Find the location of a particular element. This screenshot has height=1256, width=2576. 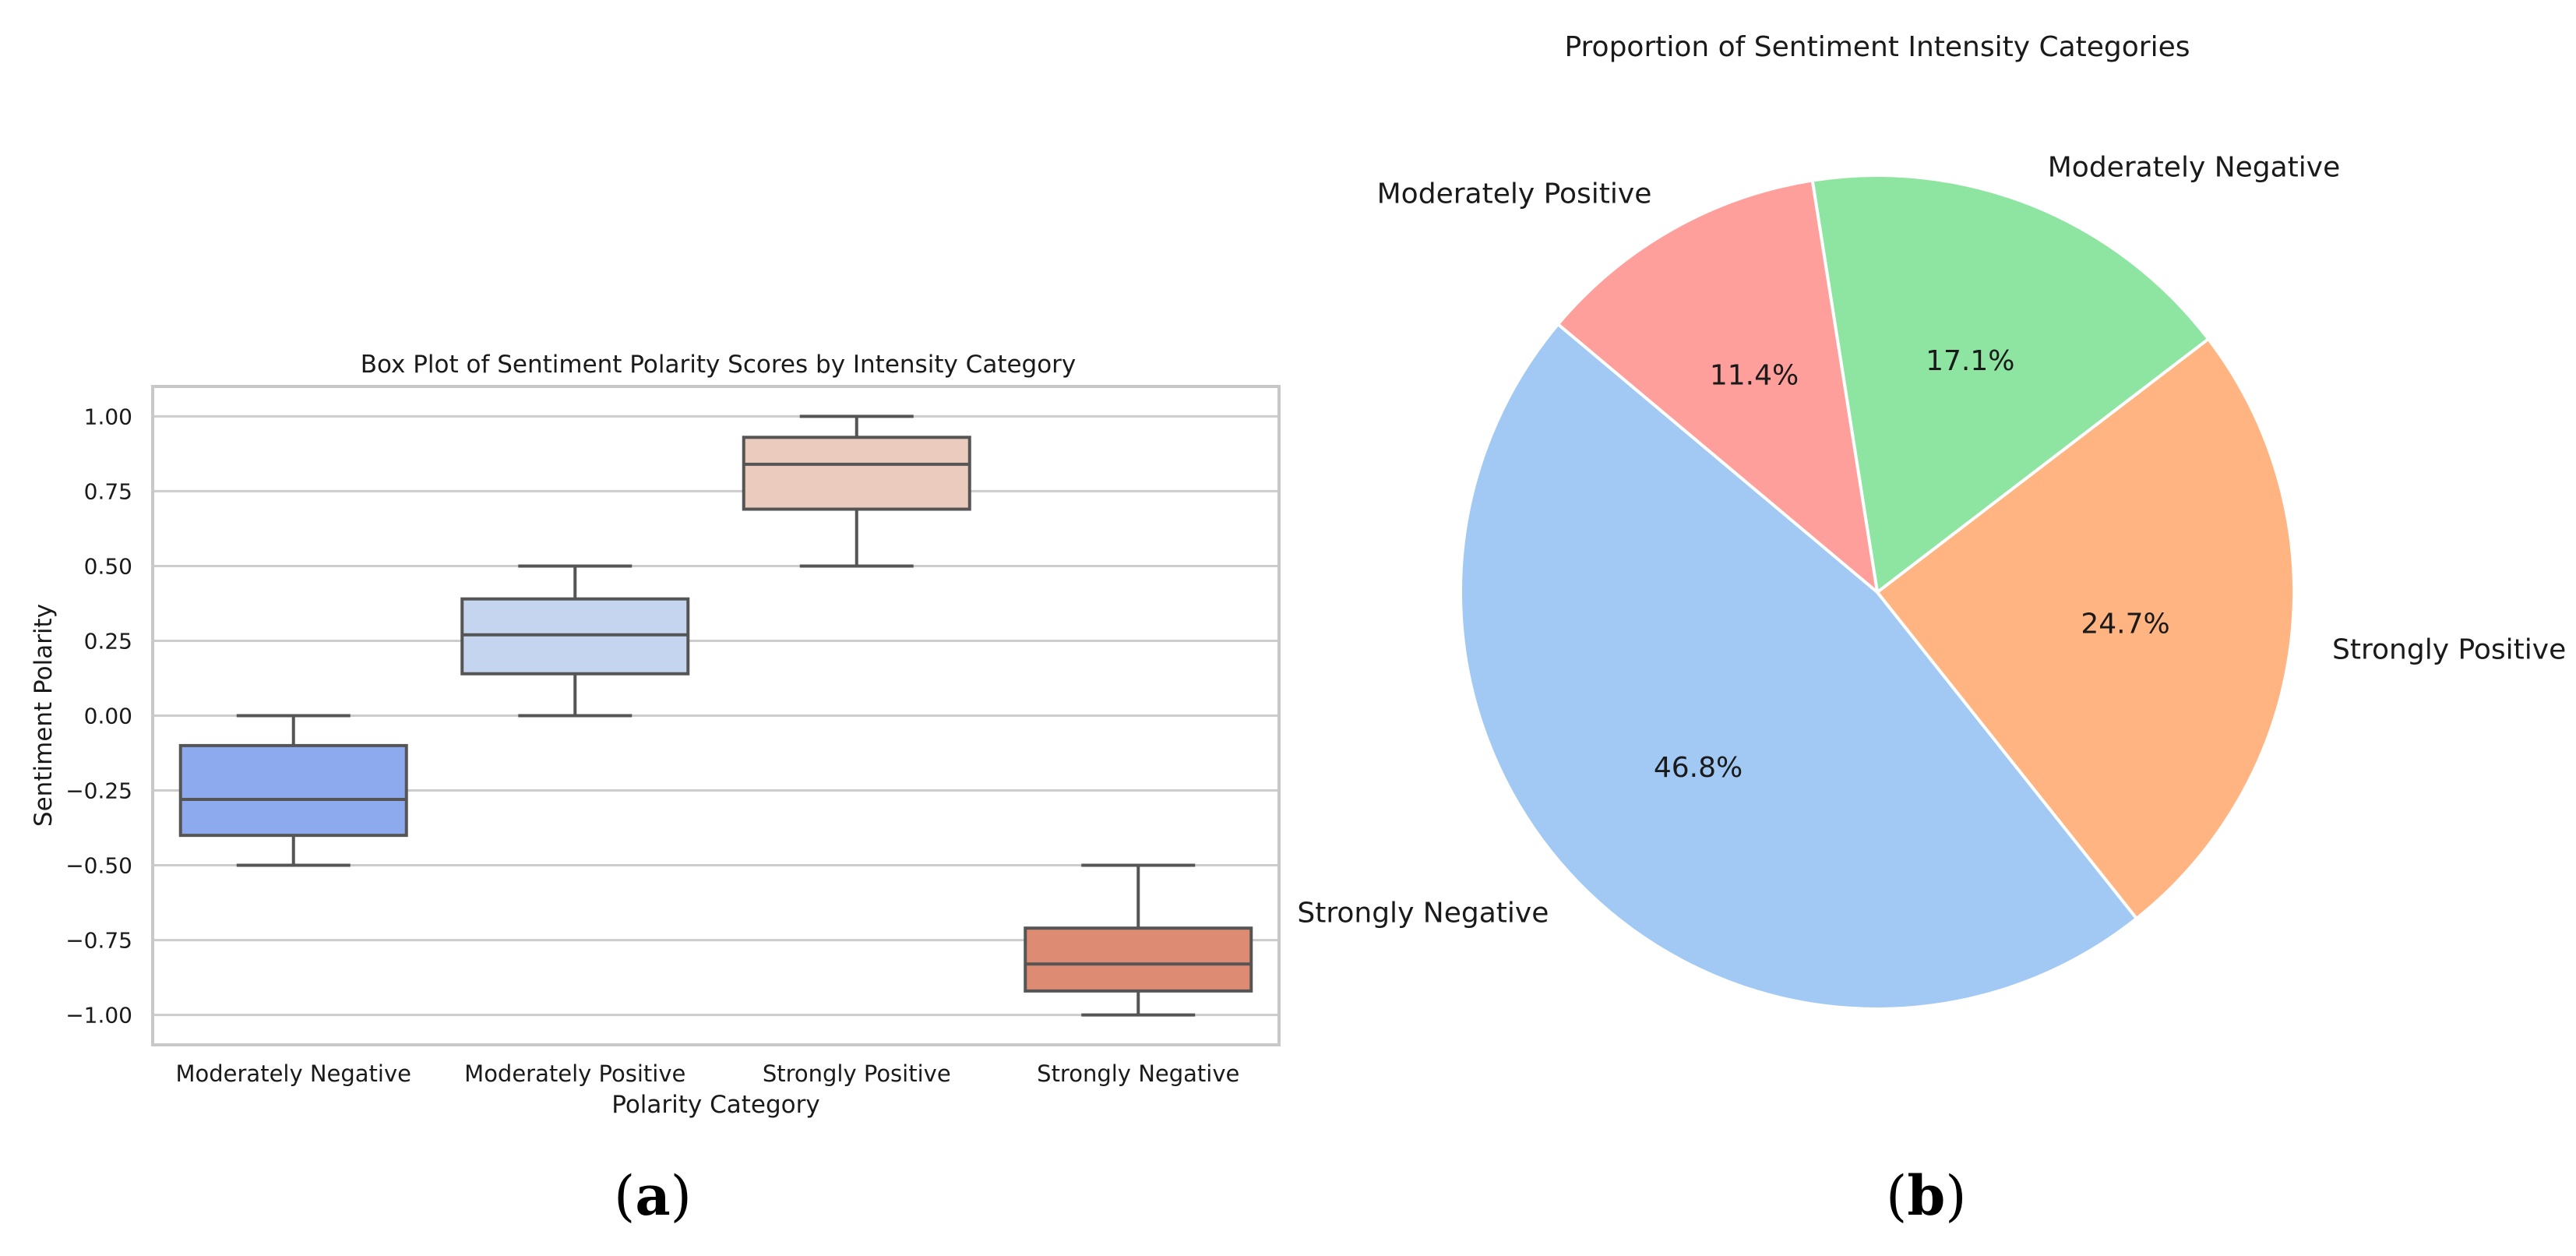

y-tick-label: 0.25 is located at coordinates (108, 641).